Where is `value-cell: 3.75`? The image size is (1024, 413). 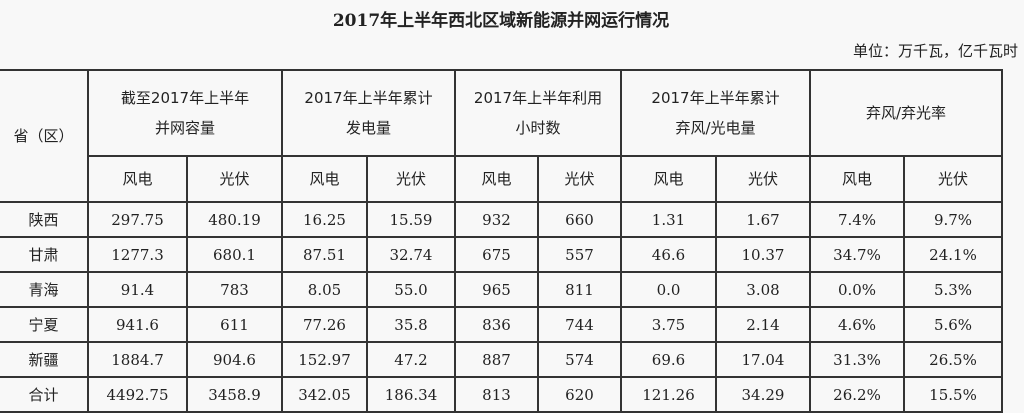 value-cell: 3.75 is located at coordinates (668, 324).